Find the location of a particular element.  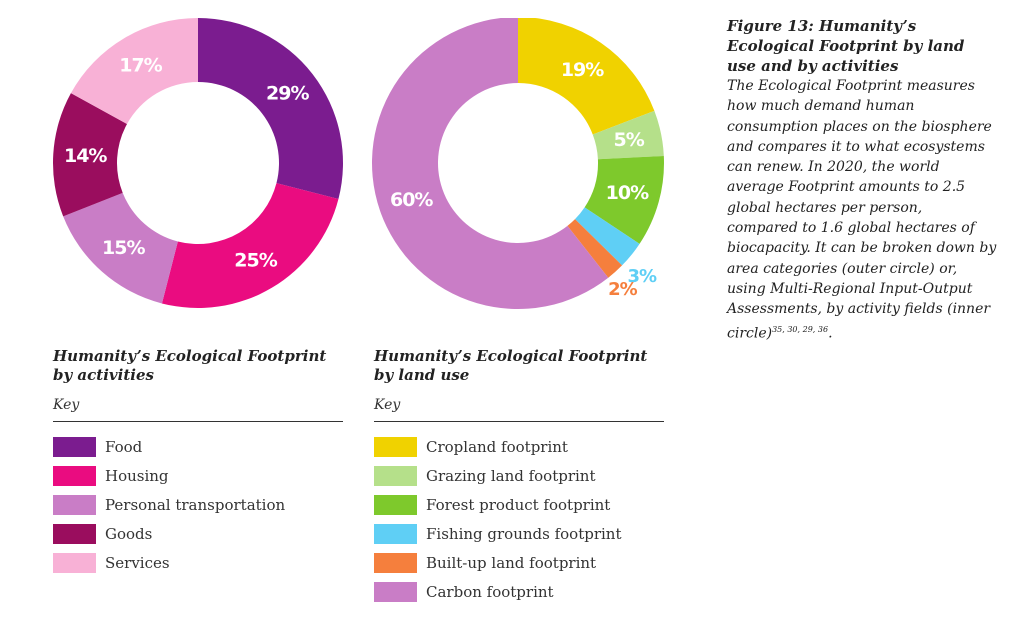

legend-label: Food is located at coordinates (124, 446).